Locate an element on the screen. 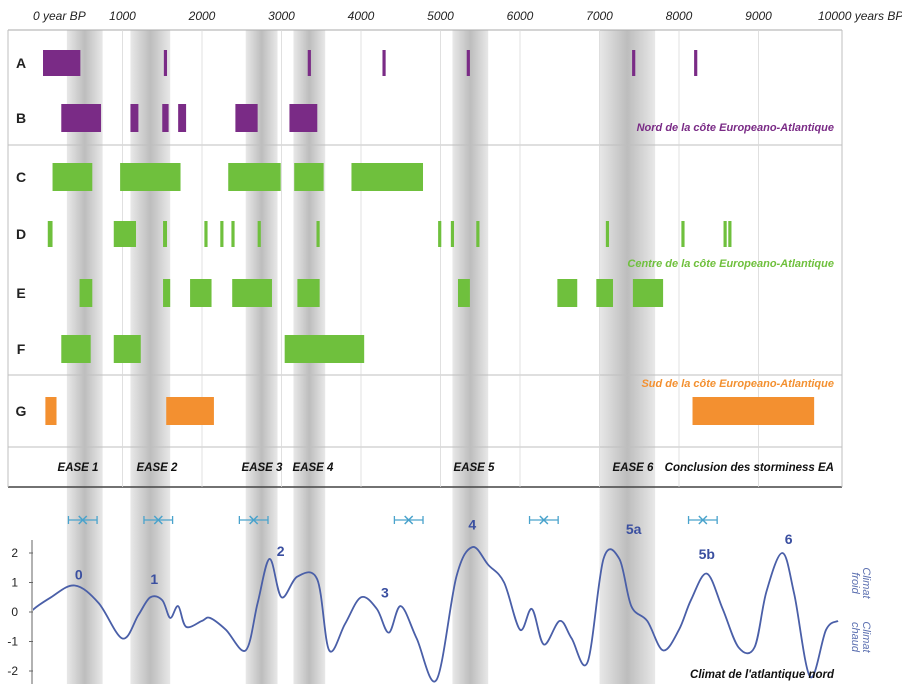 The height and width of the screenshot is (684, 902). ease-label: EASE 2 is located at coordinates (158, 468).